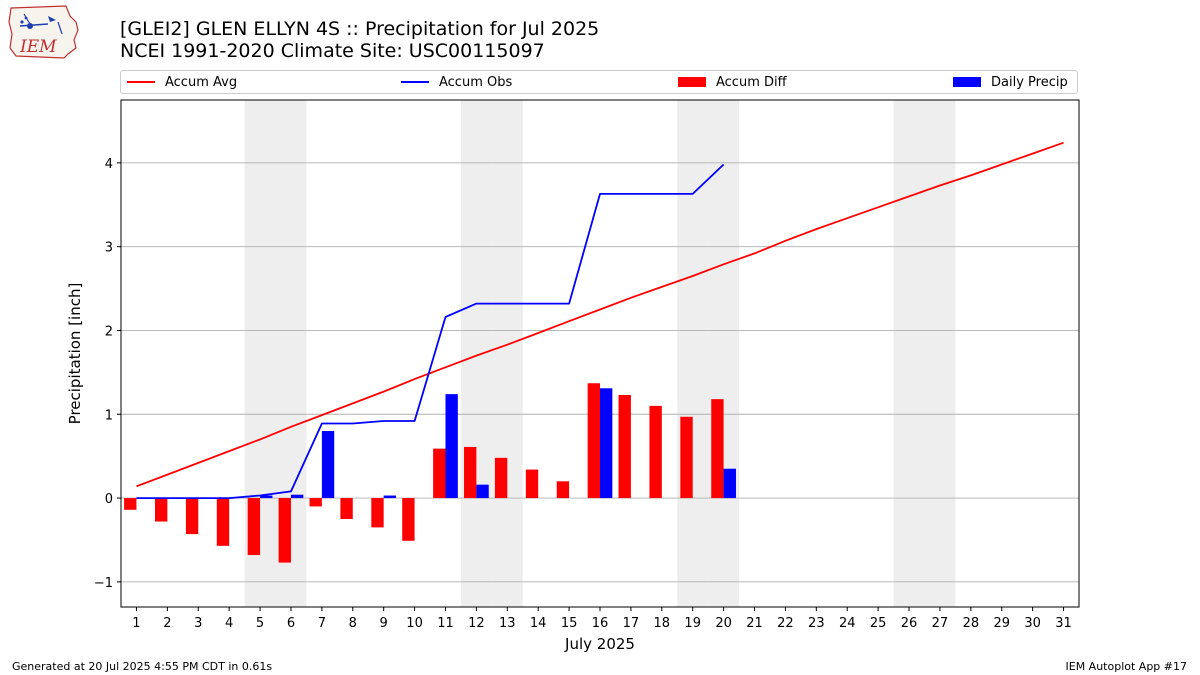 The image size is (1200, 675). What do you see at coordinates (141, 82) in the screenshot?
I see `red-line-swatch` at bounding box center [141, 82].